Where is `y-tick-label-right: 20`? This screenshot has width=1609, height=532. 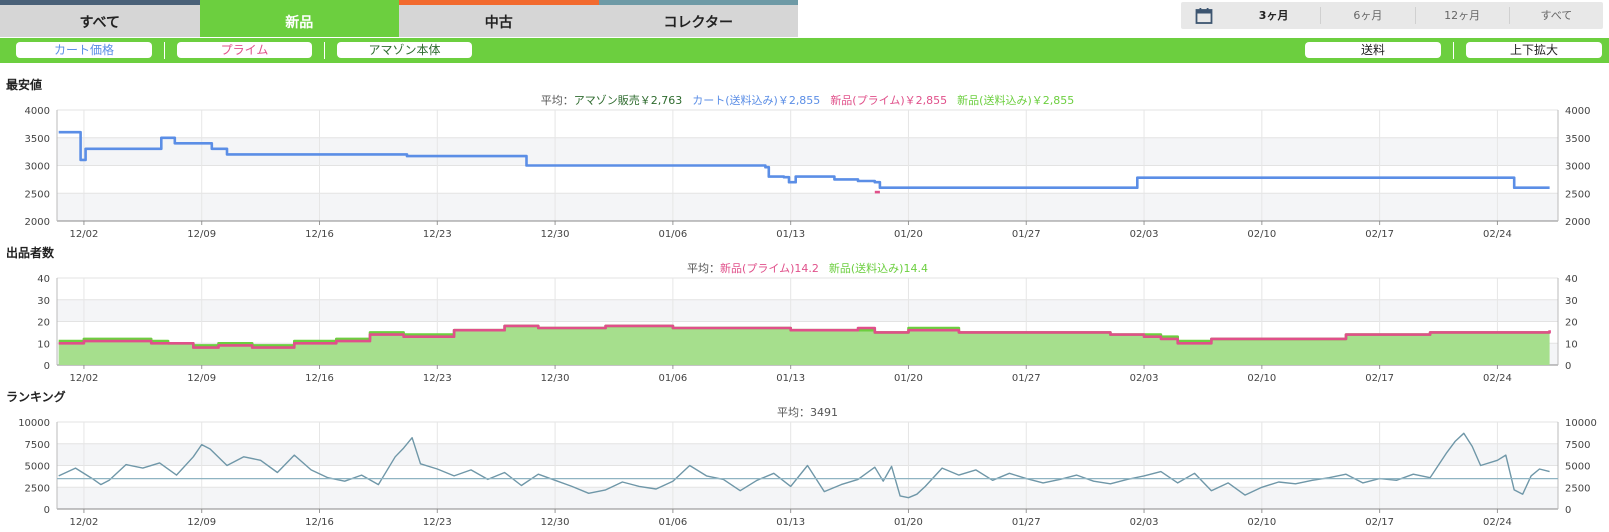
y-tick-label-right: 20 is located at coordinates (1571, 323).